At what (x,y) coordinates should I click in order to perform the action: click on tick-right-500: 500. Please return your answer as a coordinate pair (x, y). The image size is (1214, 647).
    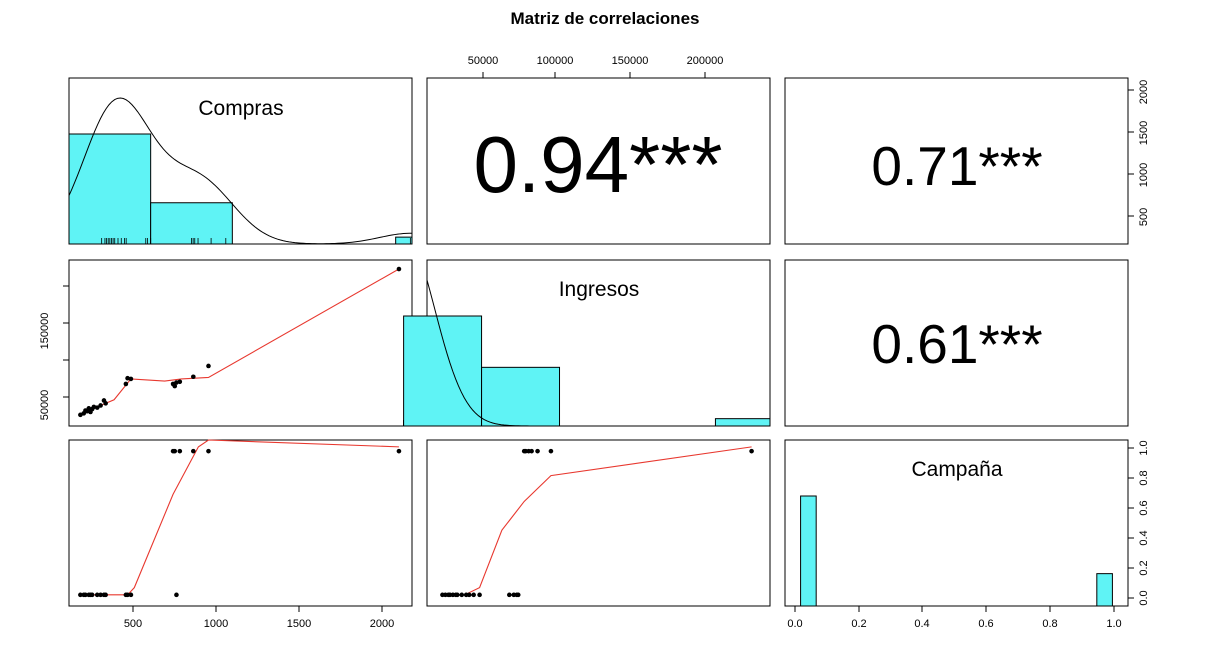
    Looking at the image, I should click on (1144, 217).